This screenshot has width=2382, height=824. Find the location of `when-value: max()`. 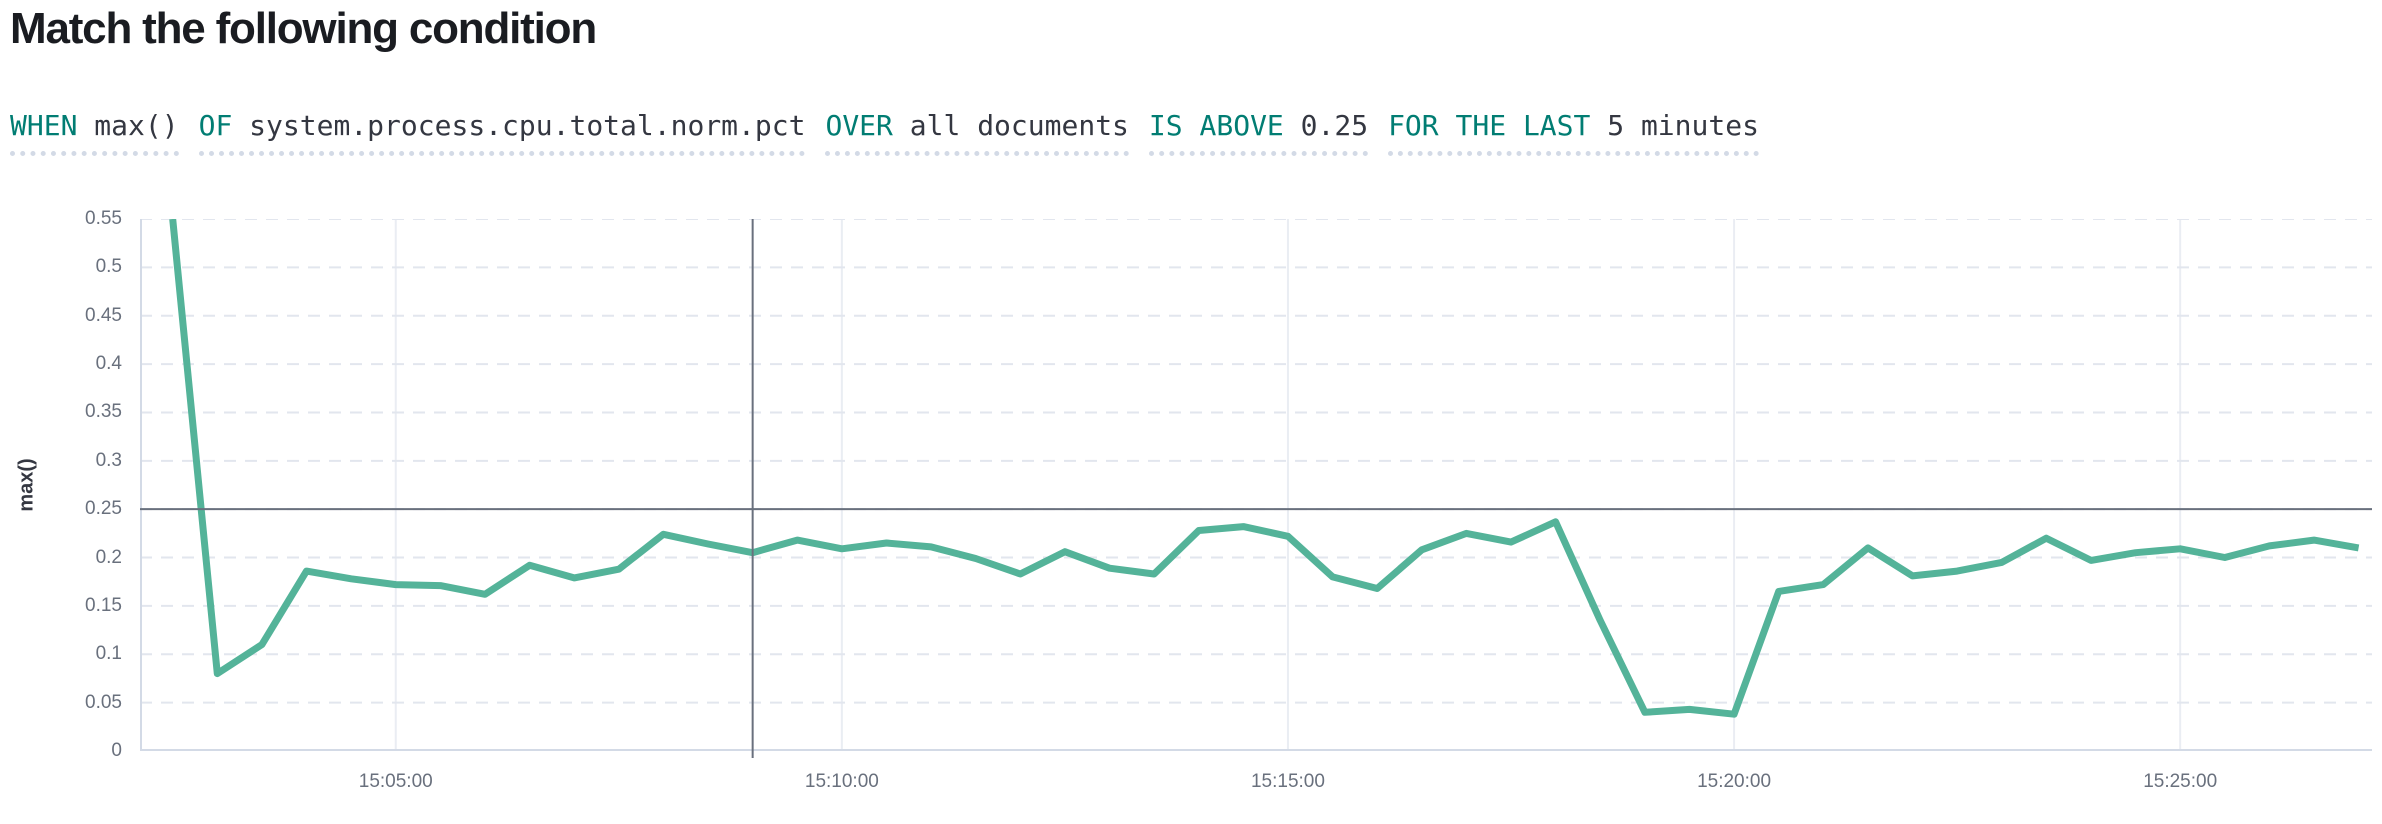

when-value: max() is located at coordinates (136, 125).